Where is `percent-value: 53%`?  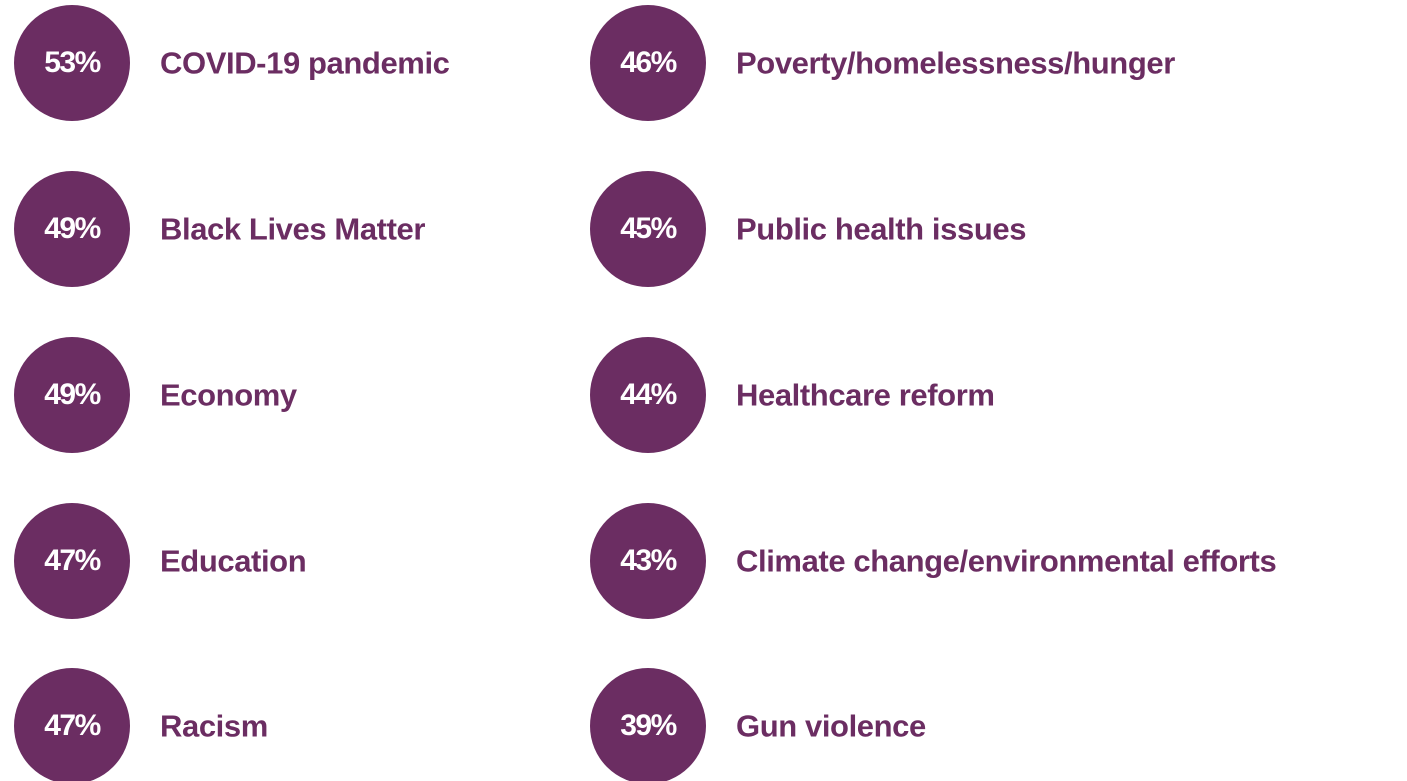 percent-value: 53% is located at coordinates (72, 62).